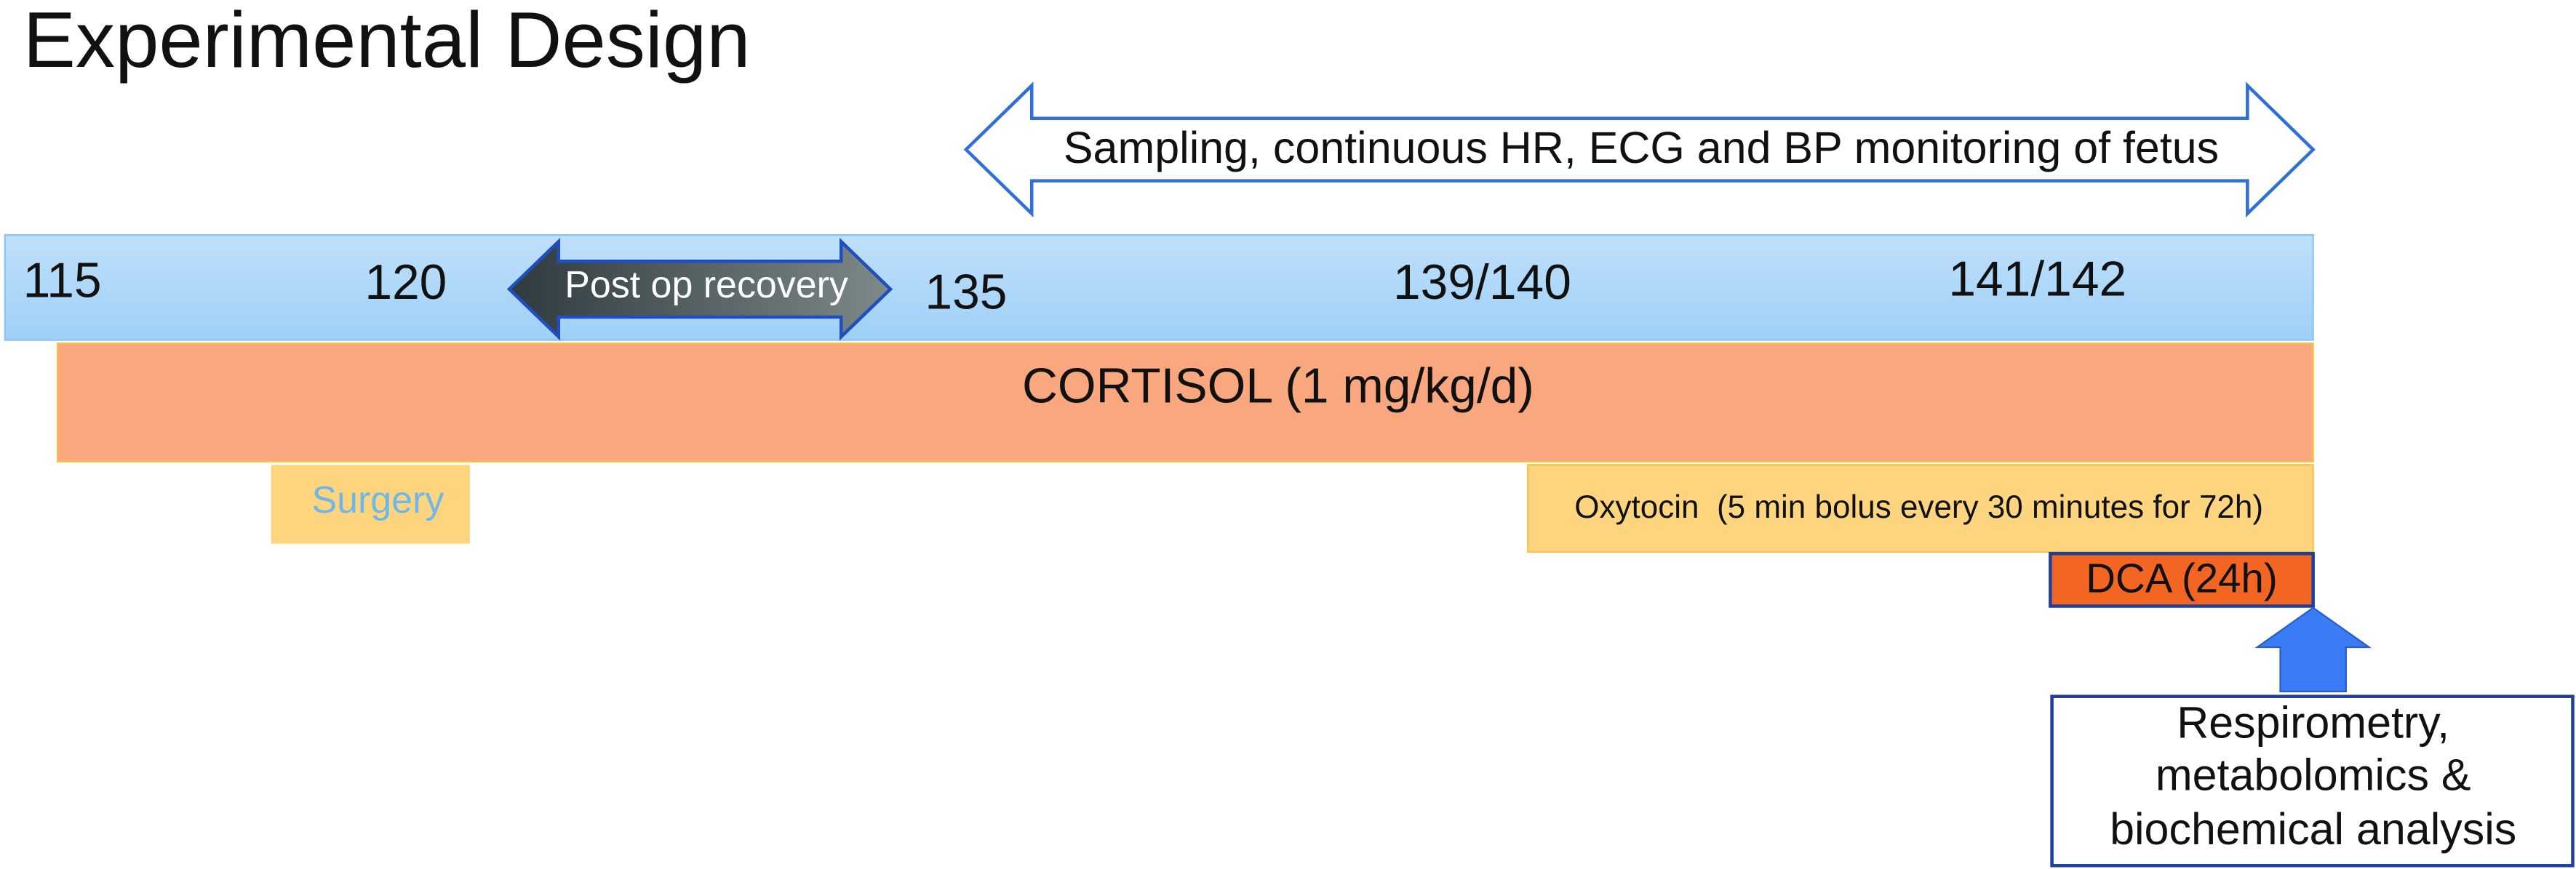 The height and width of the screenshot is (869, 2576). What do you see at coordinates (1278, 386) in the screenshot?
I see `cortisol-label: CORTISOL (1 mg/kg/d)` at bounding box center [1278, 386].